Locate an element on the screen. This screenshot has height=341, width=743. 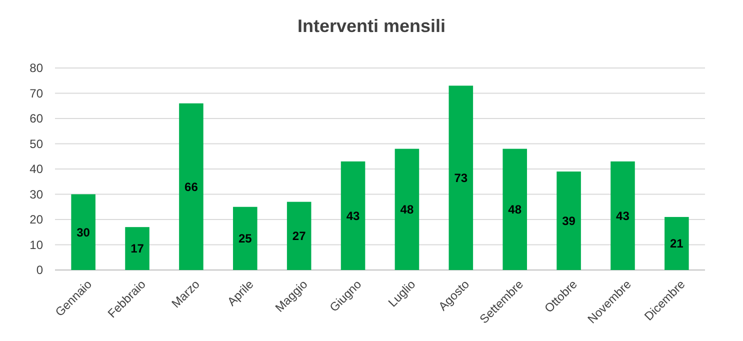
data-label: 27 is located at coordinates (299, 236).